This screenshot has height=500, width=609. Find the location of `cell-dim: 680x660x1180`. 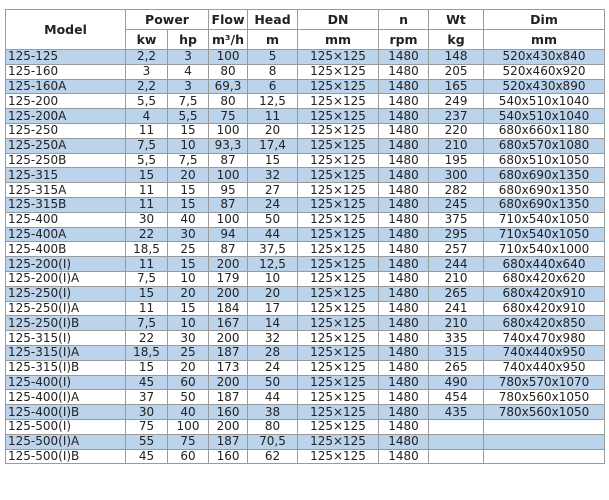

cell-dim: 680x660x1180 is located at coordinates (544, 130).